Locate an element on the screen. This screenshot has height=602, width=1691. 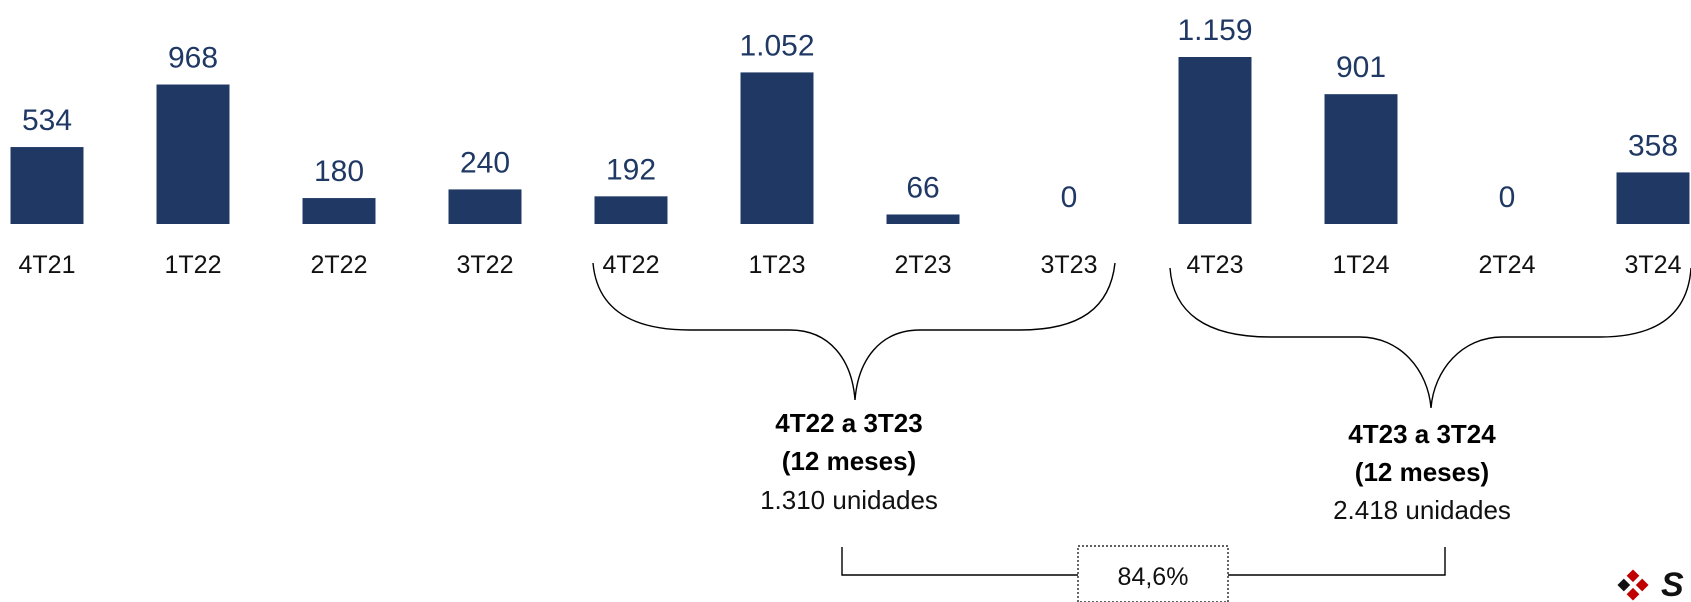
category-label-1T23: 1T23 is located at coordinates (777, 265).